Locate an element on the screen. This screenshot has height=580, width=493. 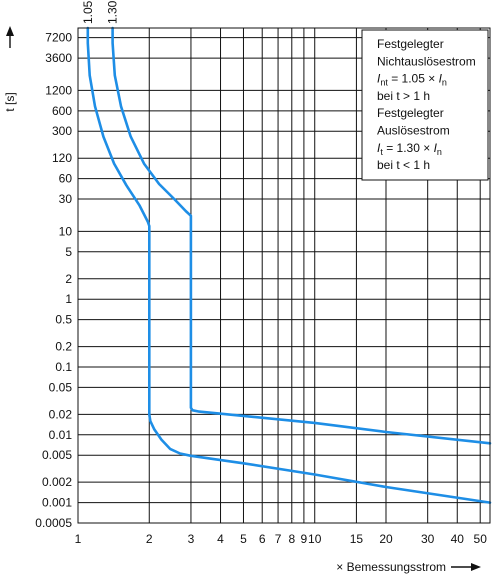
x-tick-label: 4 is located at coordinates (220, 539).